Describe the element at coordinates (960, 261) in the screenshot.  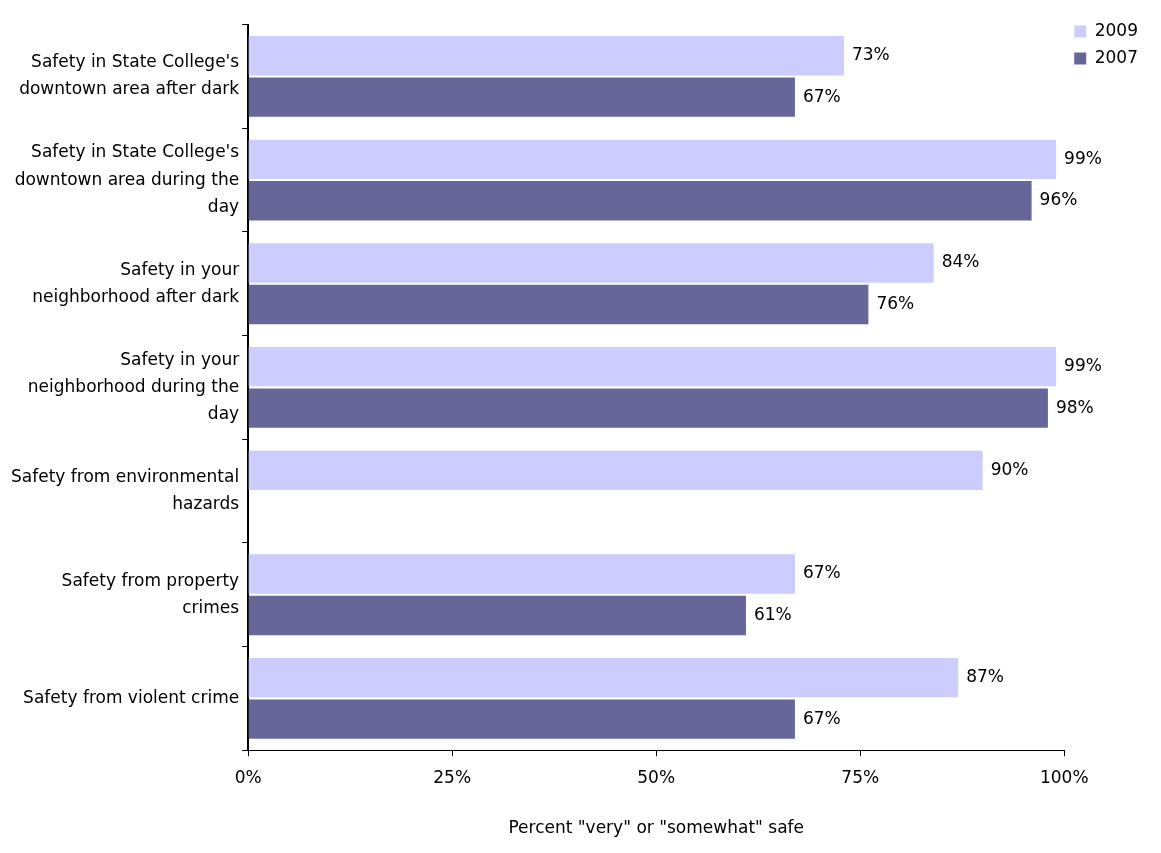
I see `data-label: 84%` at that location.